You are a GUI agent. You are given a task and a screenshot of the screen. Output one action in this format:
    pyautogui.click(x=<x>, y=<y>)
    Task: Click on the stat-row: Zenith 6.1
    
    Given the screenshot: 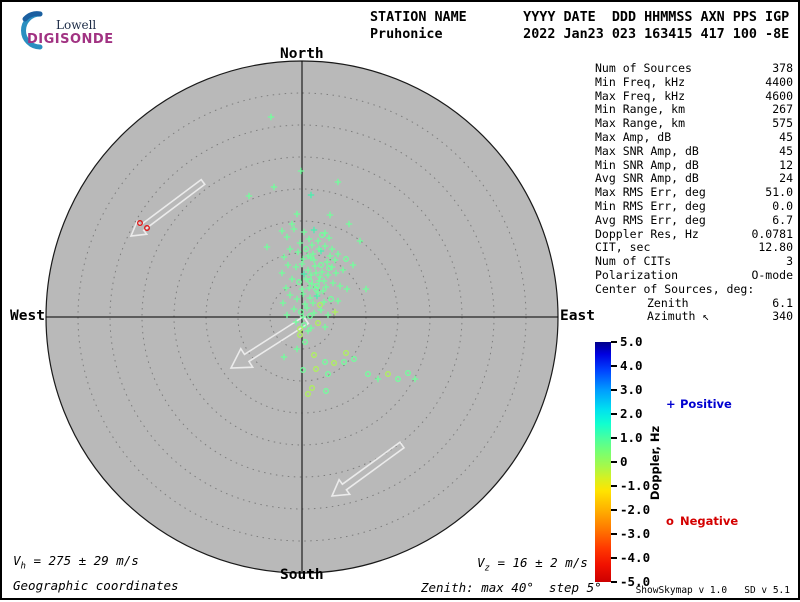 What is the action you would take?
    pyautogui.click(x=720, y=302)
    